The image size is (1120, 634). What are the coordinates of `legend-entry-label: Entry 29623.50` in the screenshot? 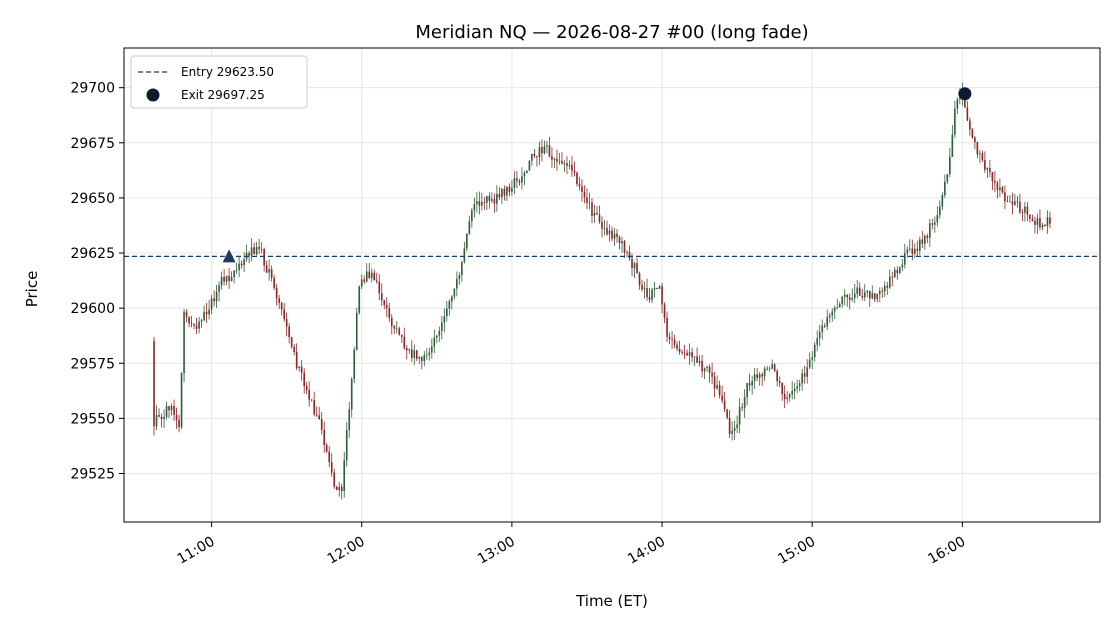 It's located at (227, 72).